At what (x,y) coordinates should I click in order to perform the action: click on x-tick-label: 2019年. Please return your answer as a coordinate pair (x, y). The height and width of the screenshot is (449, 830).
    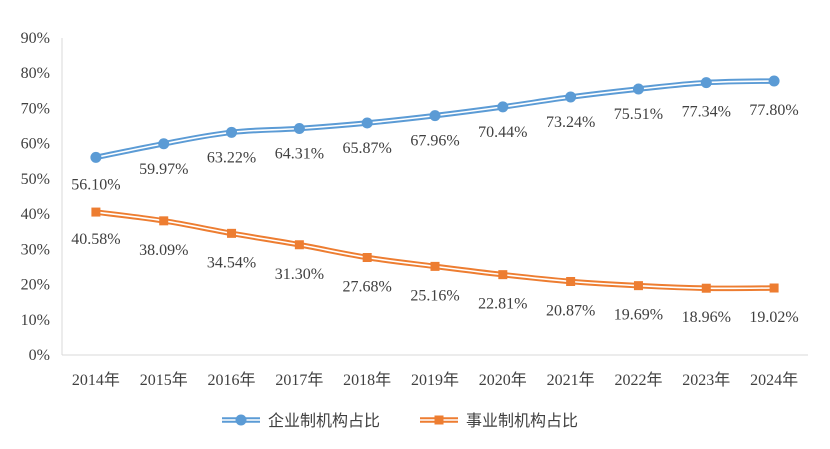
    Looking at the image, I should click on (435, 380).